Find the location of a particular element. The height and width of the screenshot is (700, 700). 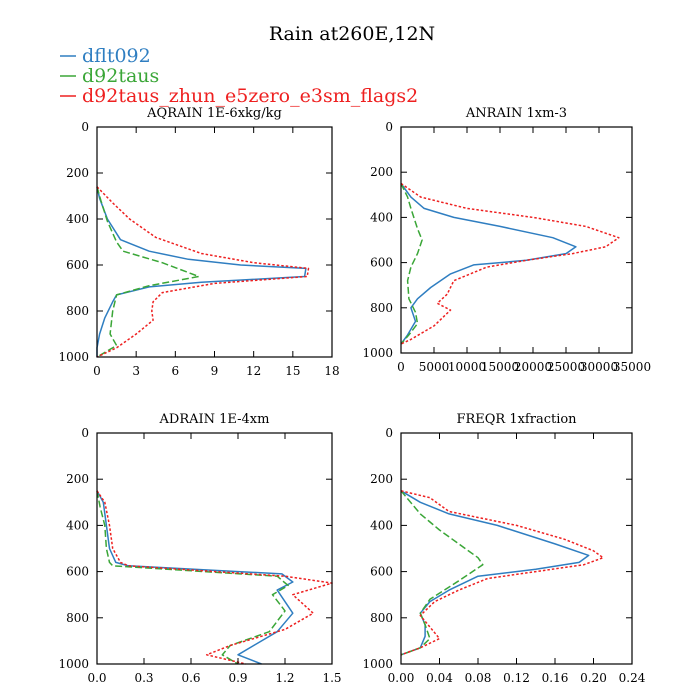

x-tick-label: 0.04 is located at coordinates (439, 678).